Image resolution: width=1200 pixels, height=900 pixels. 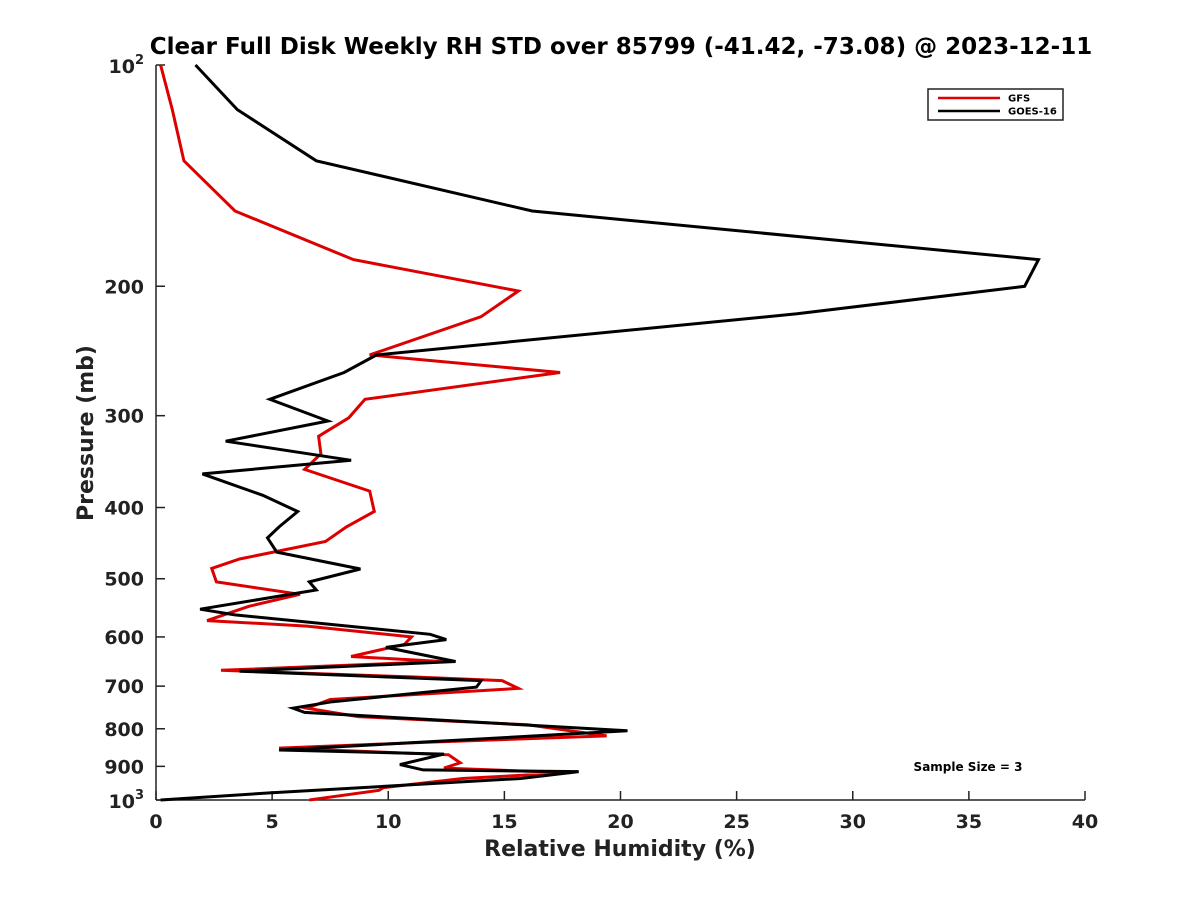 What do you see at coordinates (1085, 822) in the screenshot?
I see `x-tick-label: 40` at bounding box center [1085, 822].